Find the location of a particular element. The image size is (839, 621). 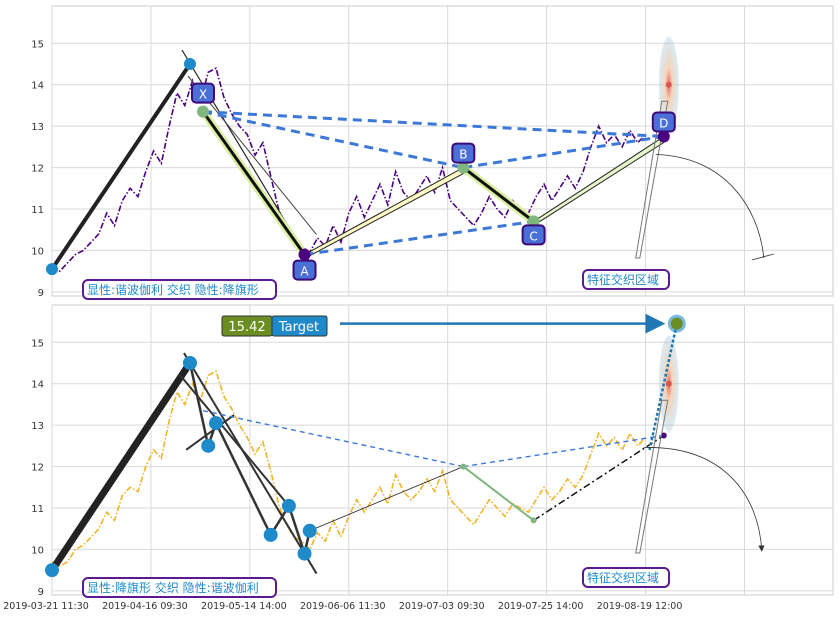

c-point-marker is located at coordinates (533, 520).